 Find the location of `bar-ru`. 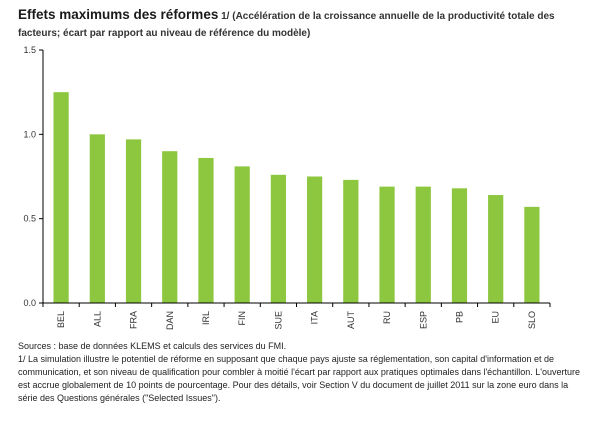

bar-ru is located at coordinates (387, 244).